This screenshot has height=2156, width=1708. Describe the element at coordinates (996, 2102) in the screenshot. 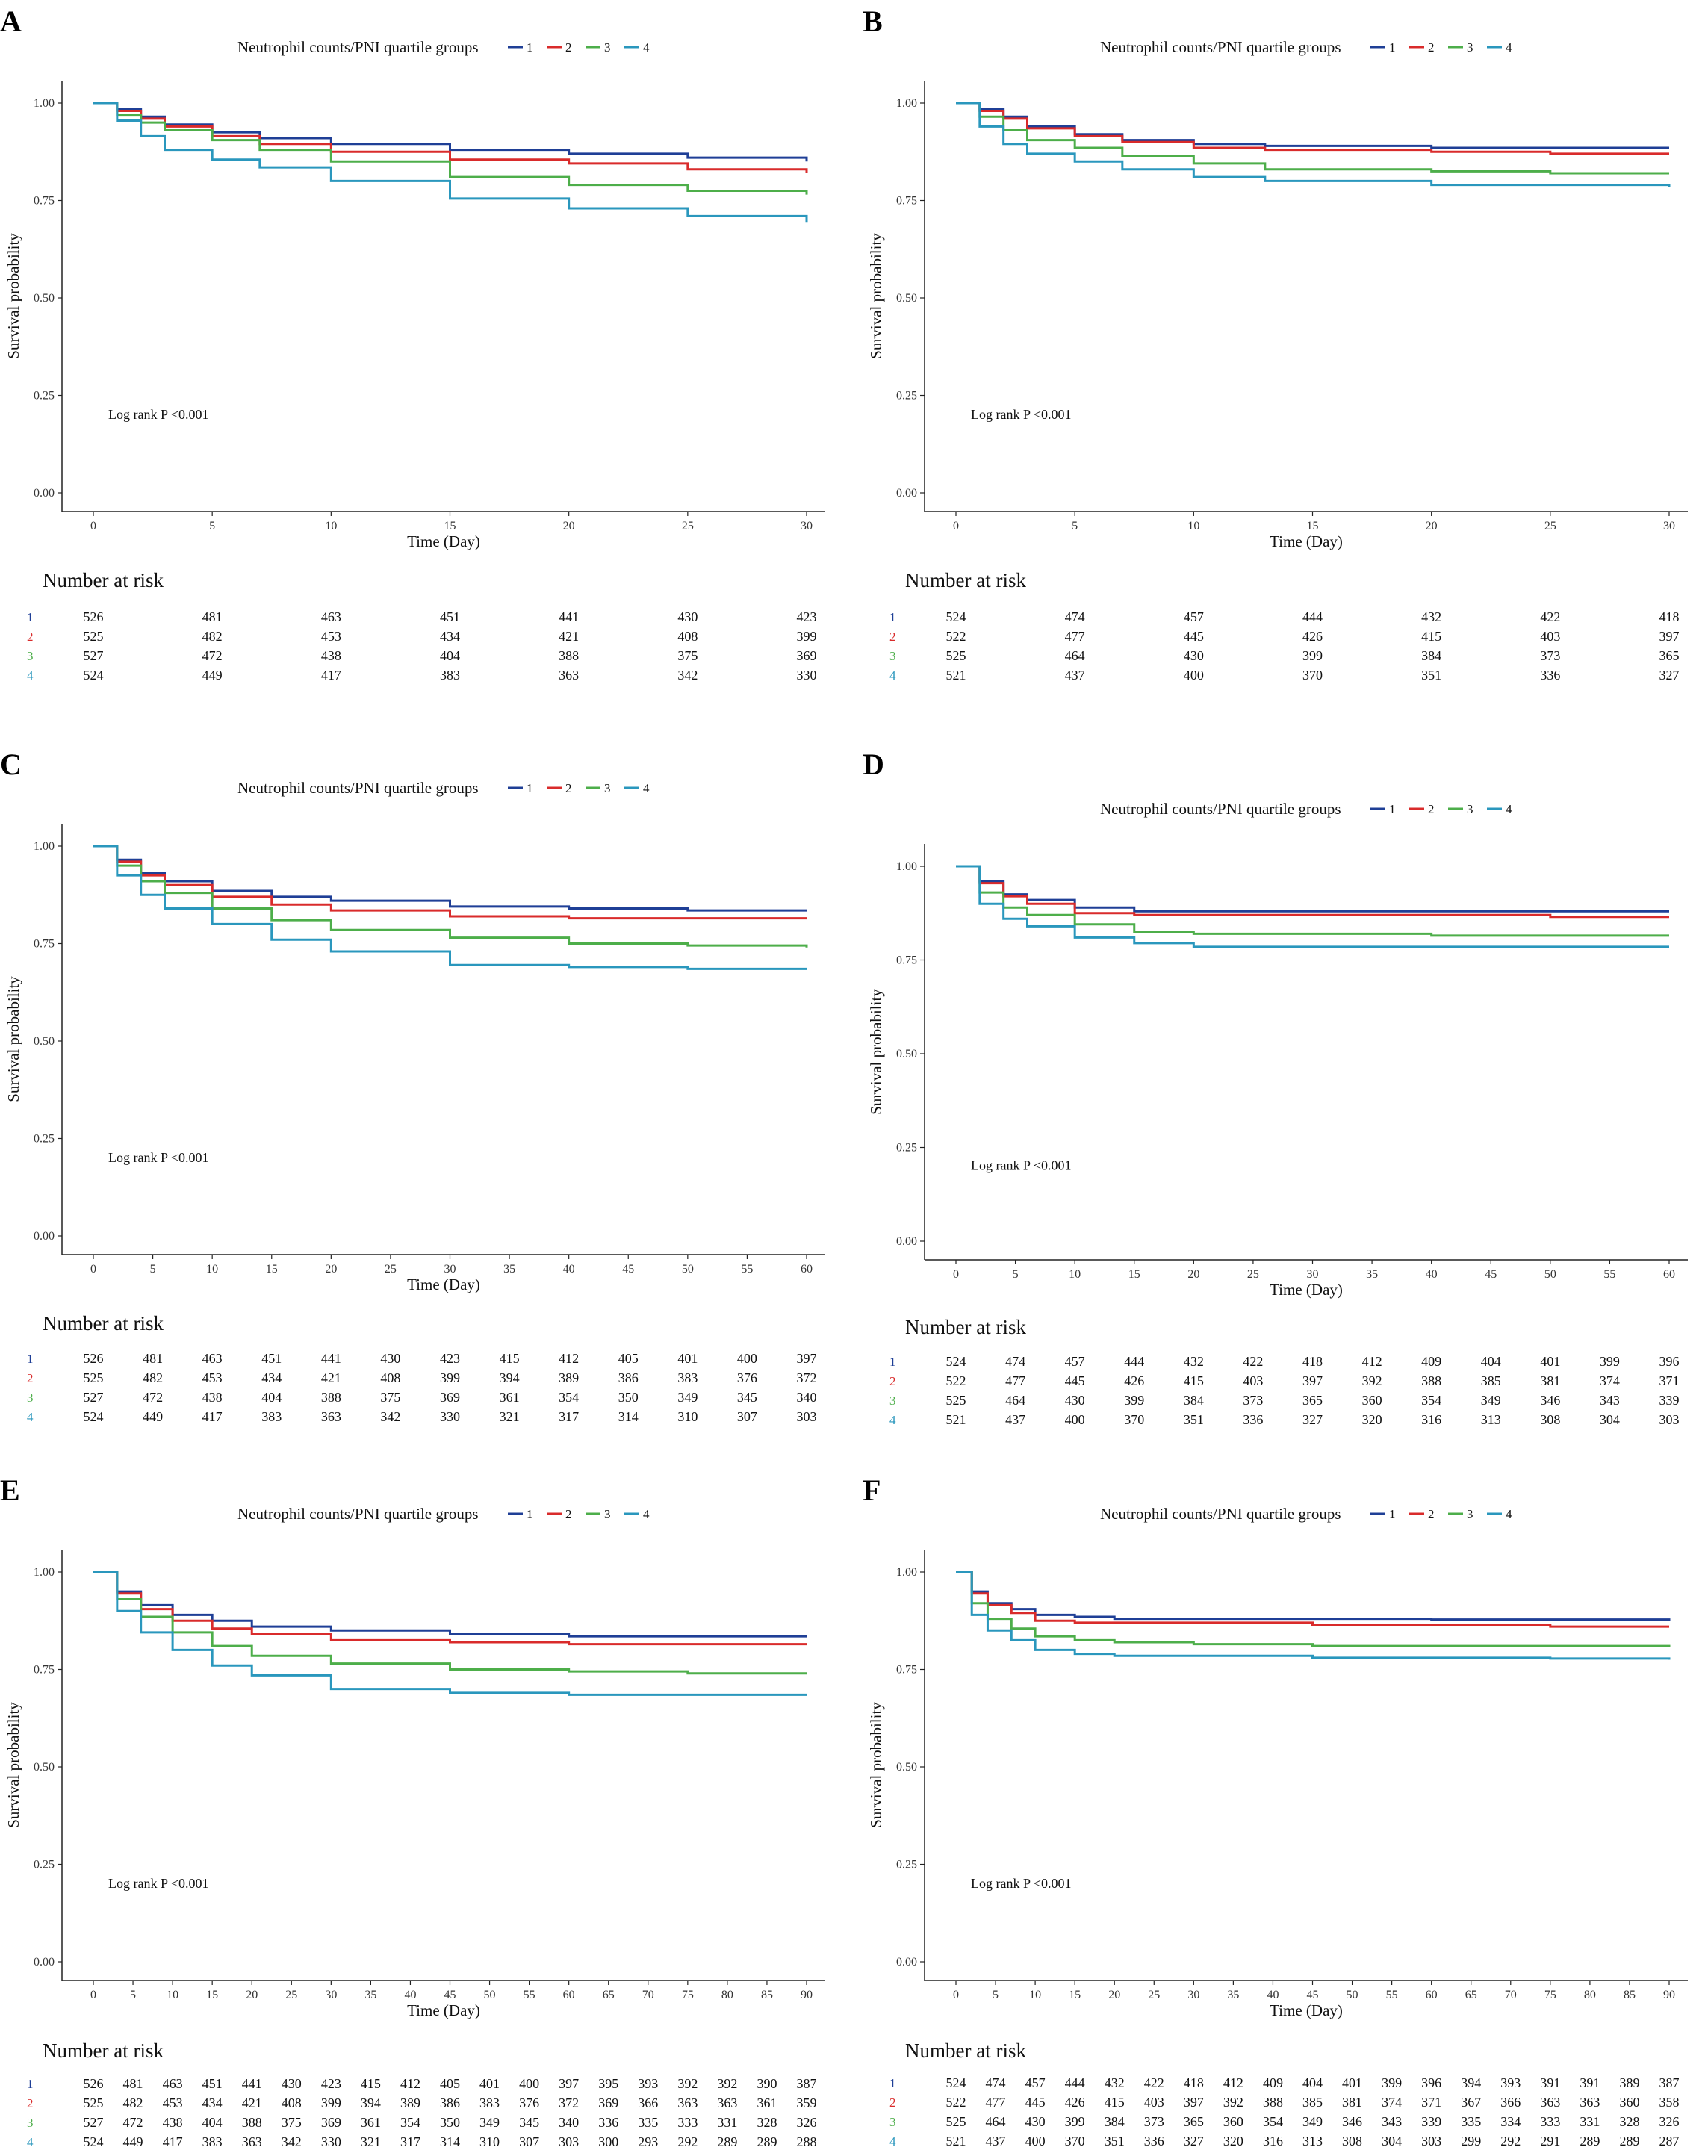

I see `risk-count: 477` at that location.